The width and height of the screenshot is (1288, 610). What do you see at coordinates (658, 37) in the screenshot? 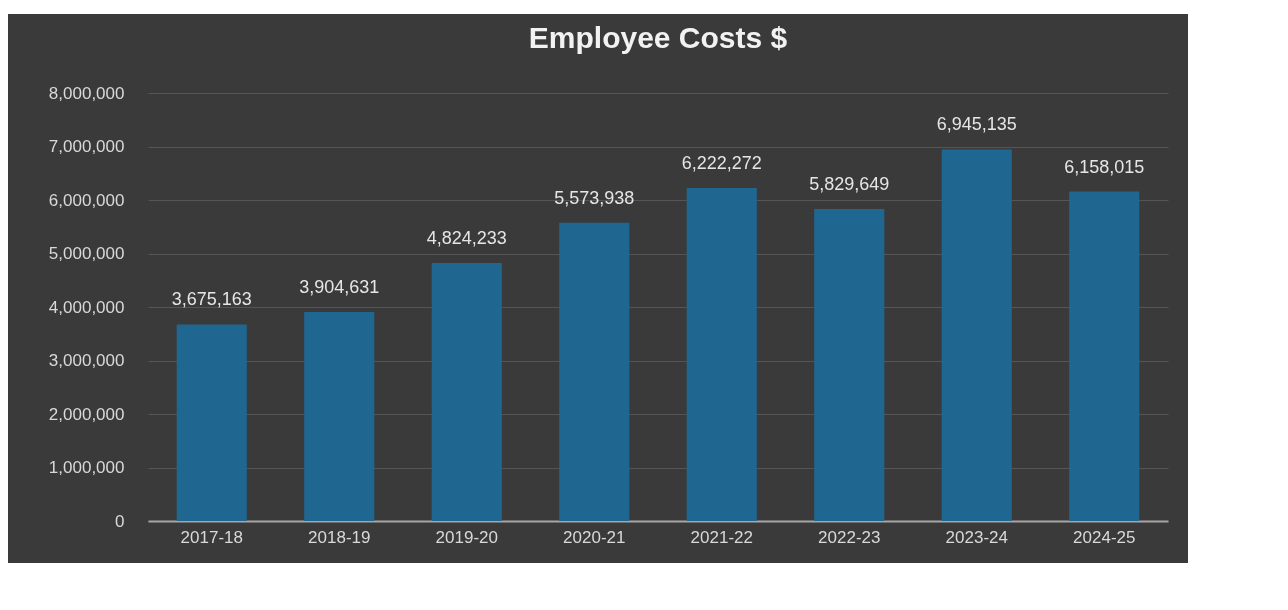
I see `chart-title: Employee Costs $` at bounding box center [658, 37].